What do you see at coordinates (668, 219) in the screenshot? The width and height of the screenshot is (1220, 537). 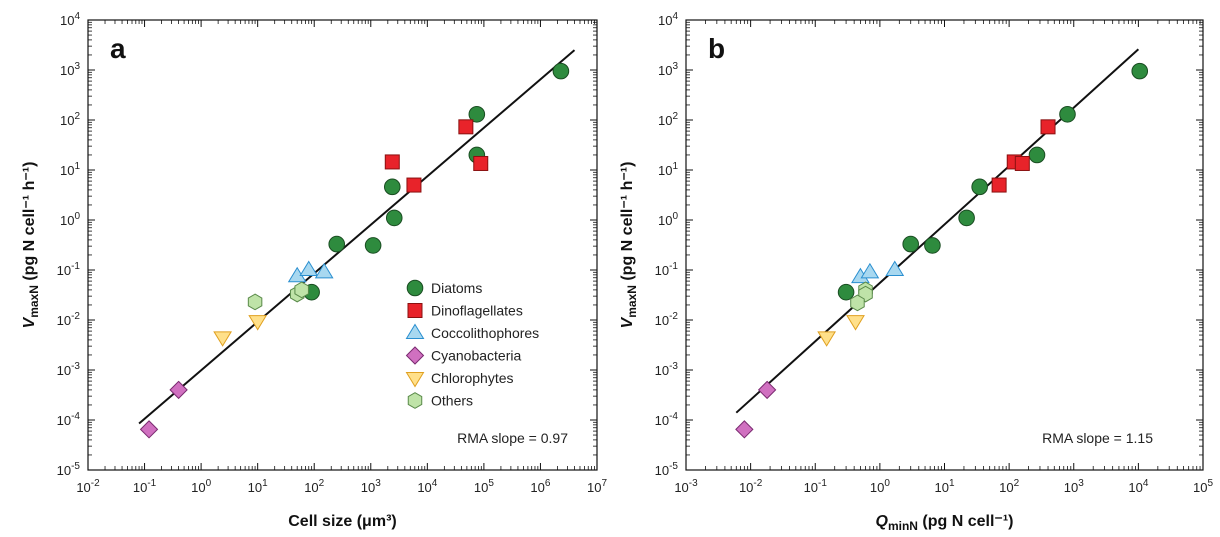 I see `y-tick-label: 10⁰` at bounding box center [668, 219].